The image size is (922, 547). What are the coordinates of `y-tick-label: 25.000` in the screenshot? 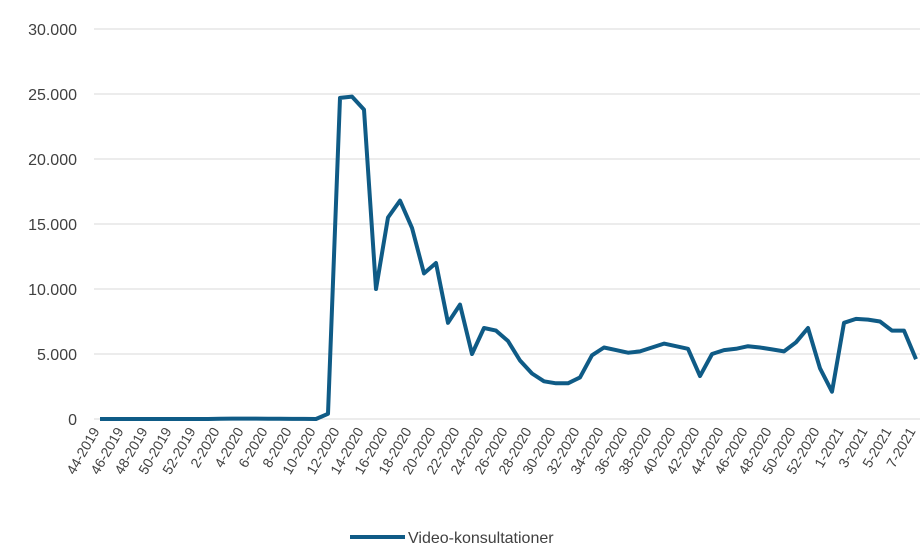 It's located at (52, 95).